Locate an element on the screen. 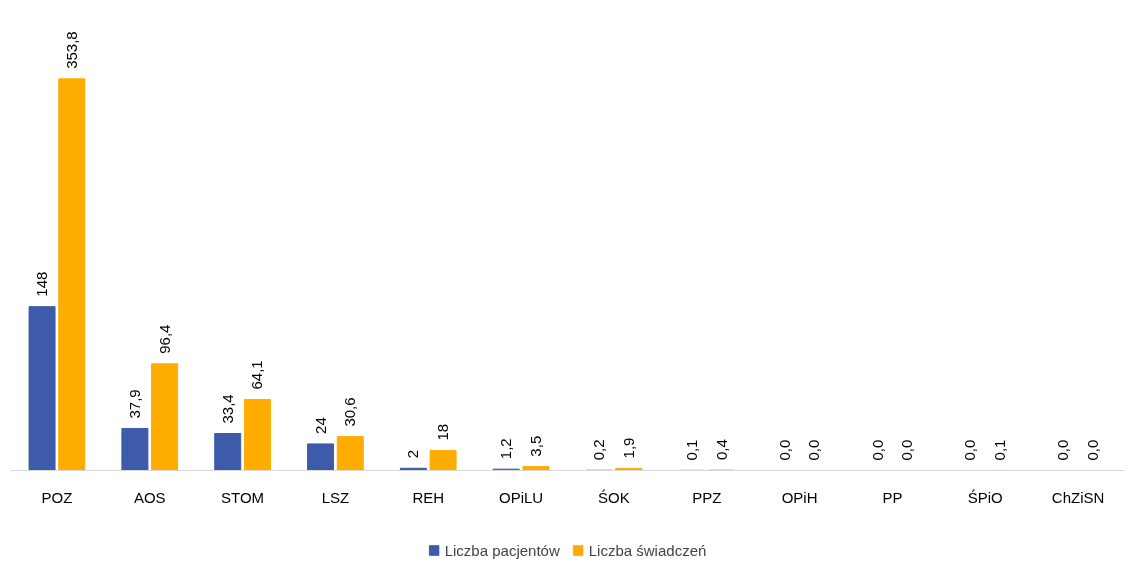  data-label: 37,9 is located at coordinates (134, 404).